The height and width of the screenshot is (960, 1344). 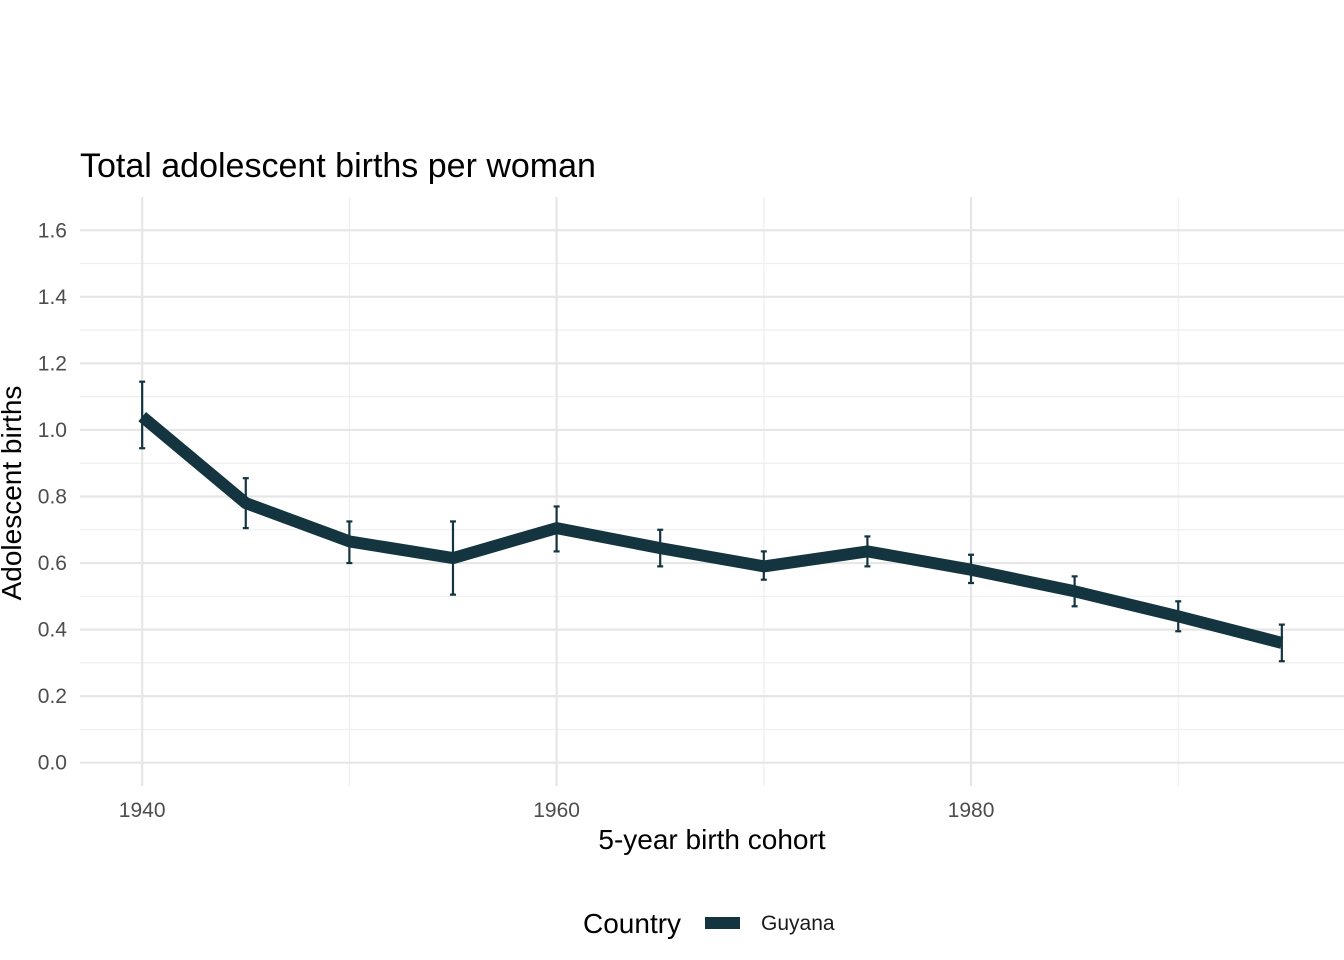 What do you see at coordinates (711, 839) in the screenshot?
I see `x-axis-title: 5-year birth cohort` at bounding box center [711, 839].